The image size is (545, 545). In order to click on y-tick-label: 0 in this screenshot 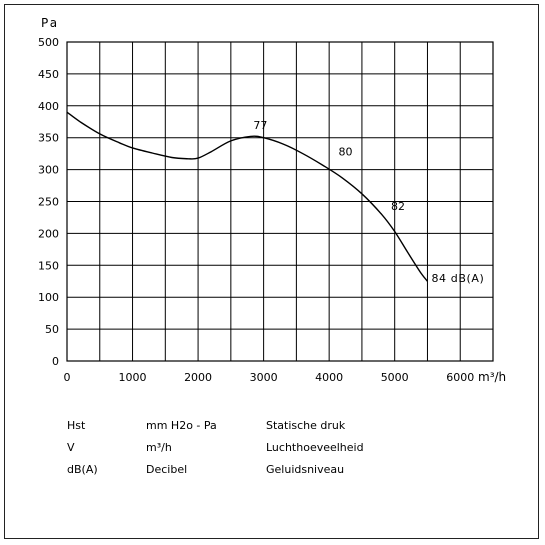, I will do `click(55, 361)`.